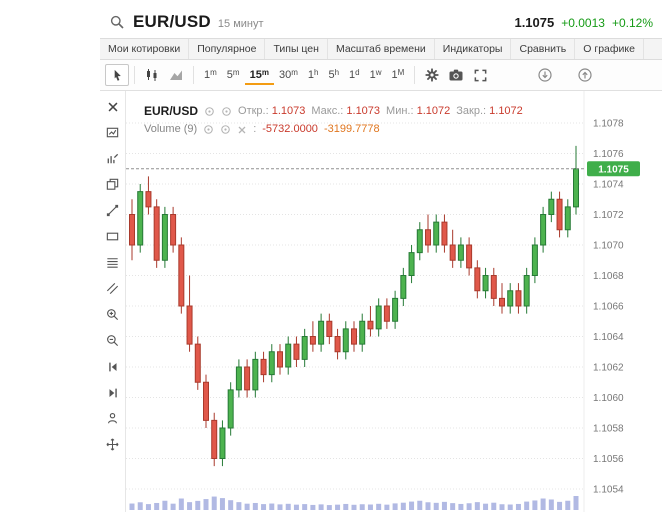 This screenshot has width=665, height=512. I want to click on timeframe-1d-button: 1d, so click(354, 74).